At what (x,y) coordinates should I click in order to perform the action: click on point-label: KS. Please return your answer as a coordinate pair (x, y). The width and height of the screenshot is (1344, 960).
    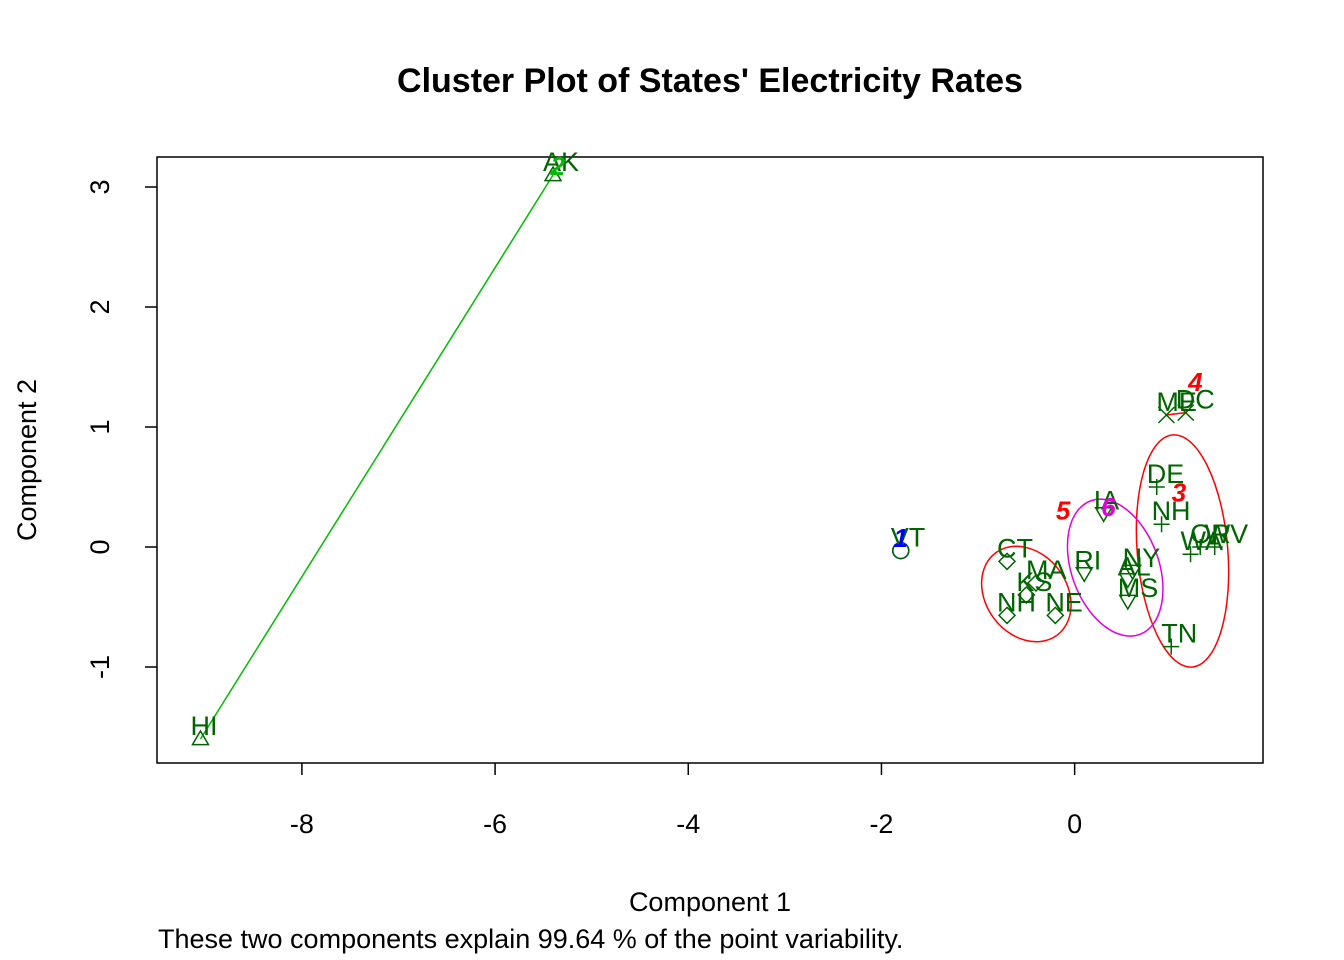
    Looking at the image, I should click on (1034, 582).